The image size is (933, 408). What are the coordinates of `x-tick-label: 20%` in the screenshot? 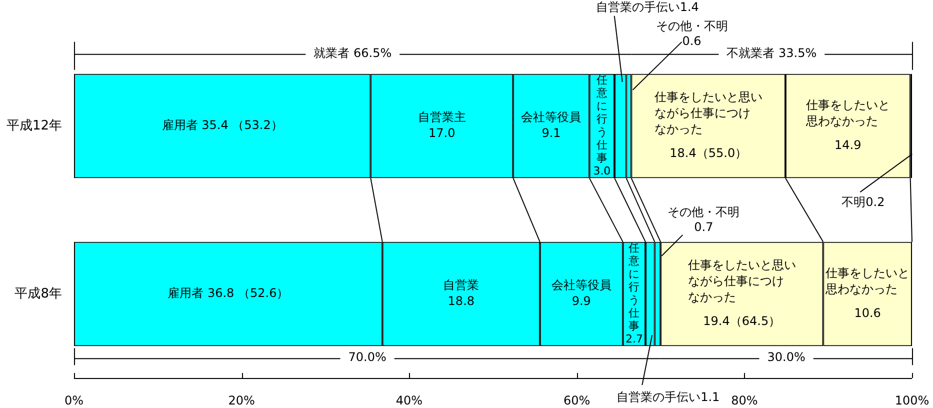 It's located at (241, 400).